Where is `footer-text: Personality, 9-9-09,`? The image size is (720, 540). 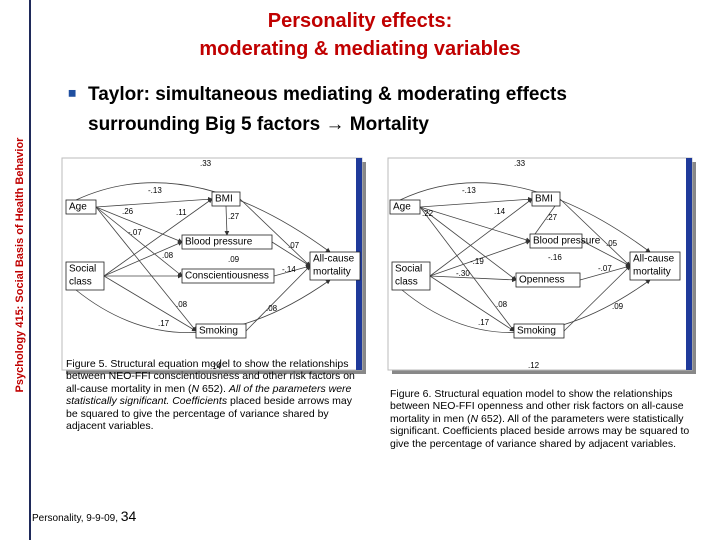 footer-text: Personality, 9-9-09, is located at coordinates (76, 518).